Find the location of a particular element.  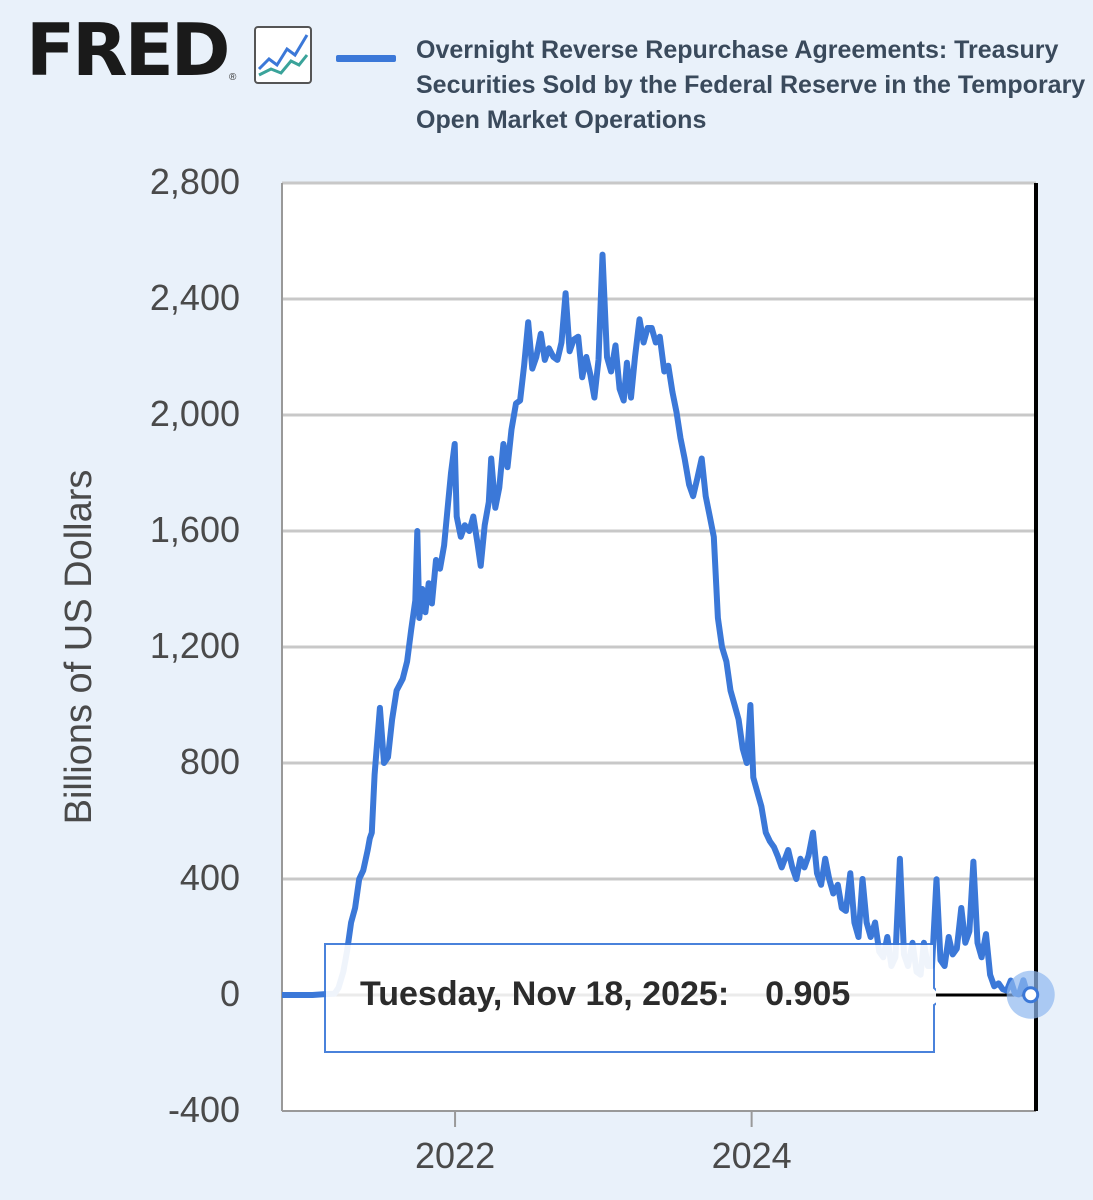

hover-marker is located at coordinates (1031, 995).